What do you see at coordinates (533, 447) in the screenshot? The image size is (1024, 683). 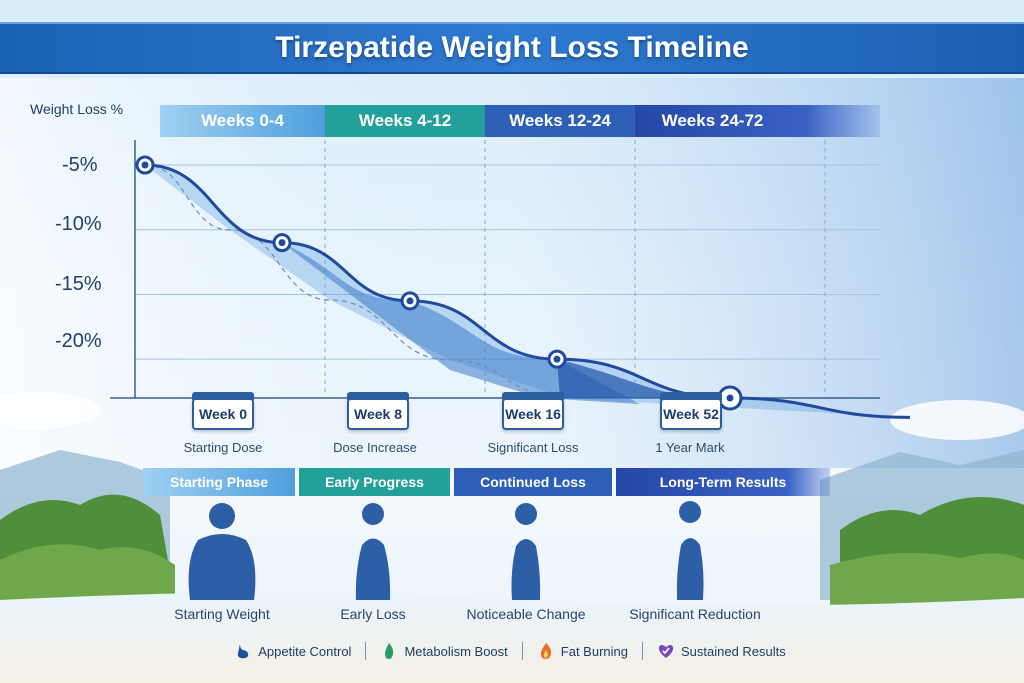 I see `milestone-label: Significant Loss` at bounding box center [533, 447].